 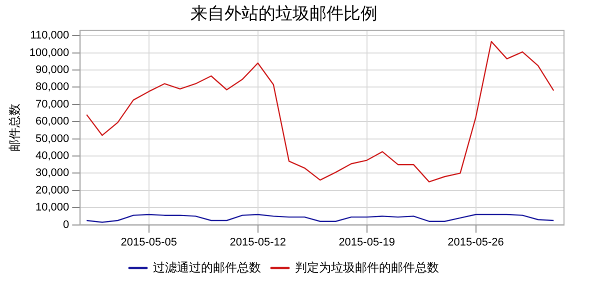 What do you see at coordinates (53, 122) in the screenshot?
I see `y-tick-label: 60,000` at bounding box center [53, 122].